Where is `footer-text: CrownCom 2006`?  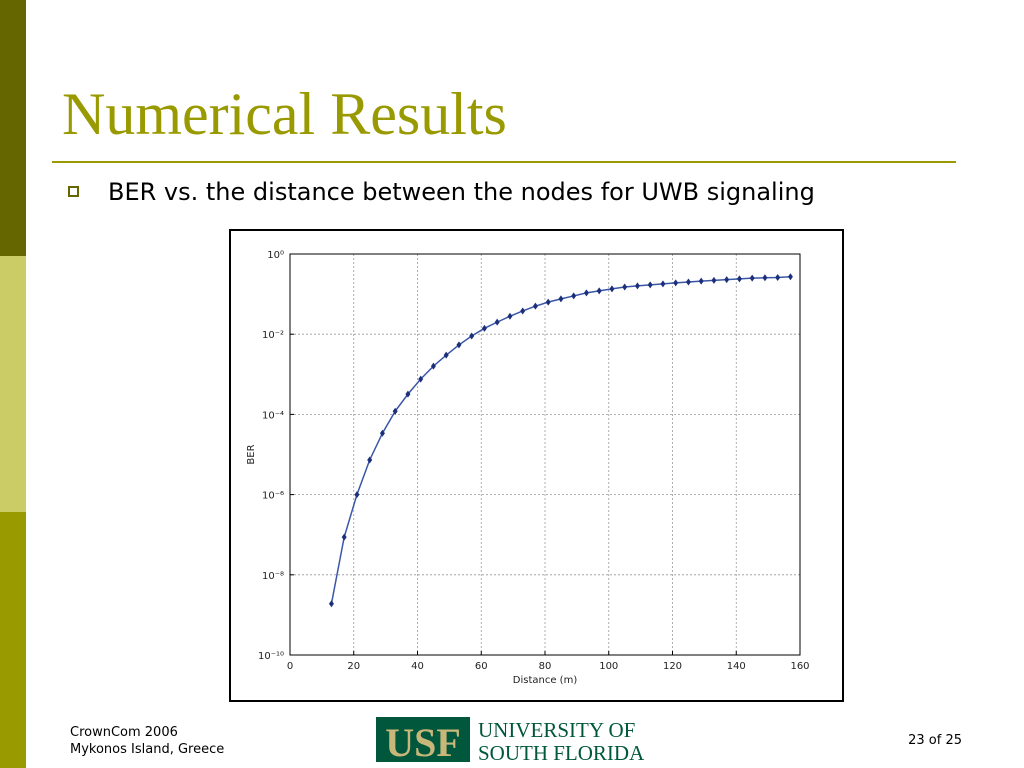
footer-text: CrownCom 2006 is located at coordinates (124, 732).